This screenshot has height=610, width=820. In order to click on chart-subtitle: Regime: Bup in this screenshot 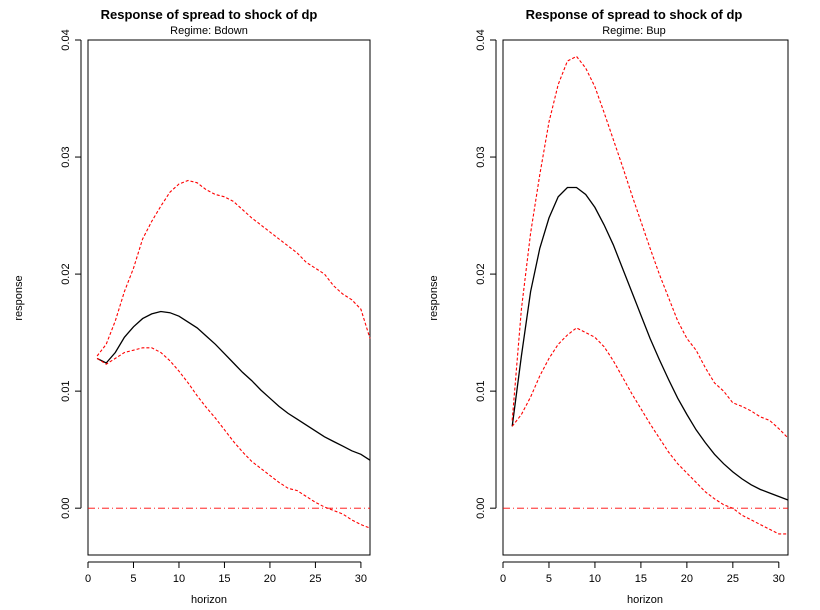, I will do `click(634, 31)`.